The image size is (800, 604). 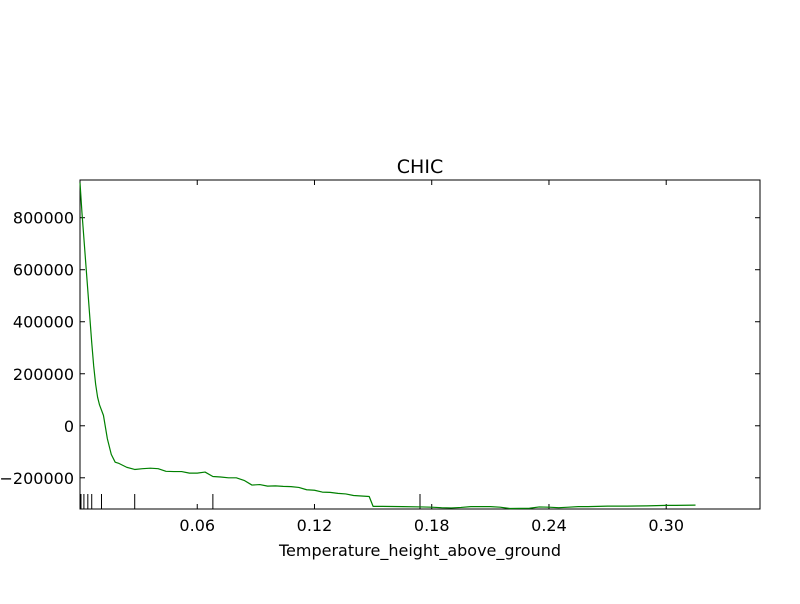 What do you see at coordinates (315, 525) in the screenshot?
I see `x-tick-label: 0.12` at bounding box center [315, 525].